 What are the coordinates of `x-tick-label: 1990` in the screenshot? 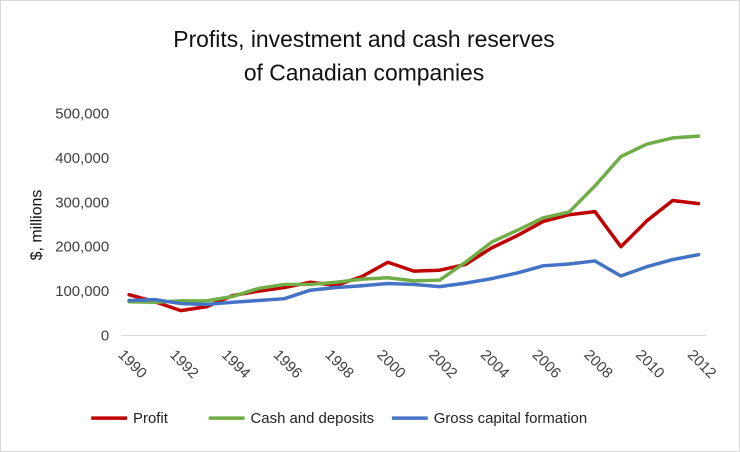 It's located at (132, 363).